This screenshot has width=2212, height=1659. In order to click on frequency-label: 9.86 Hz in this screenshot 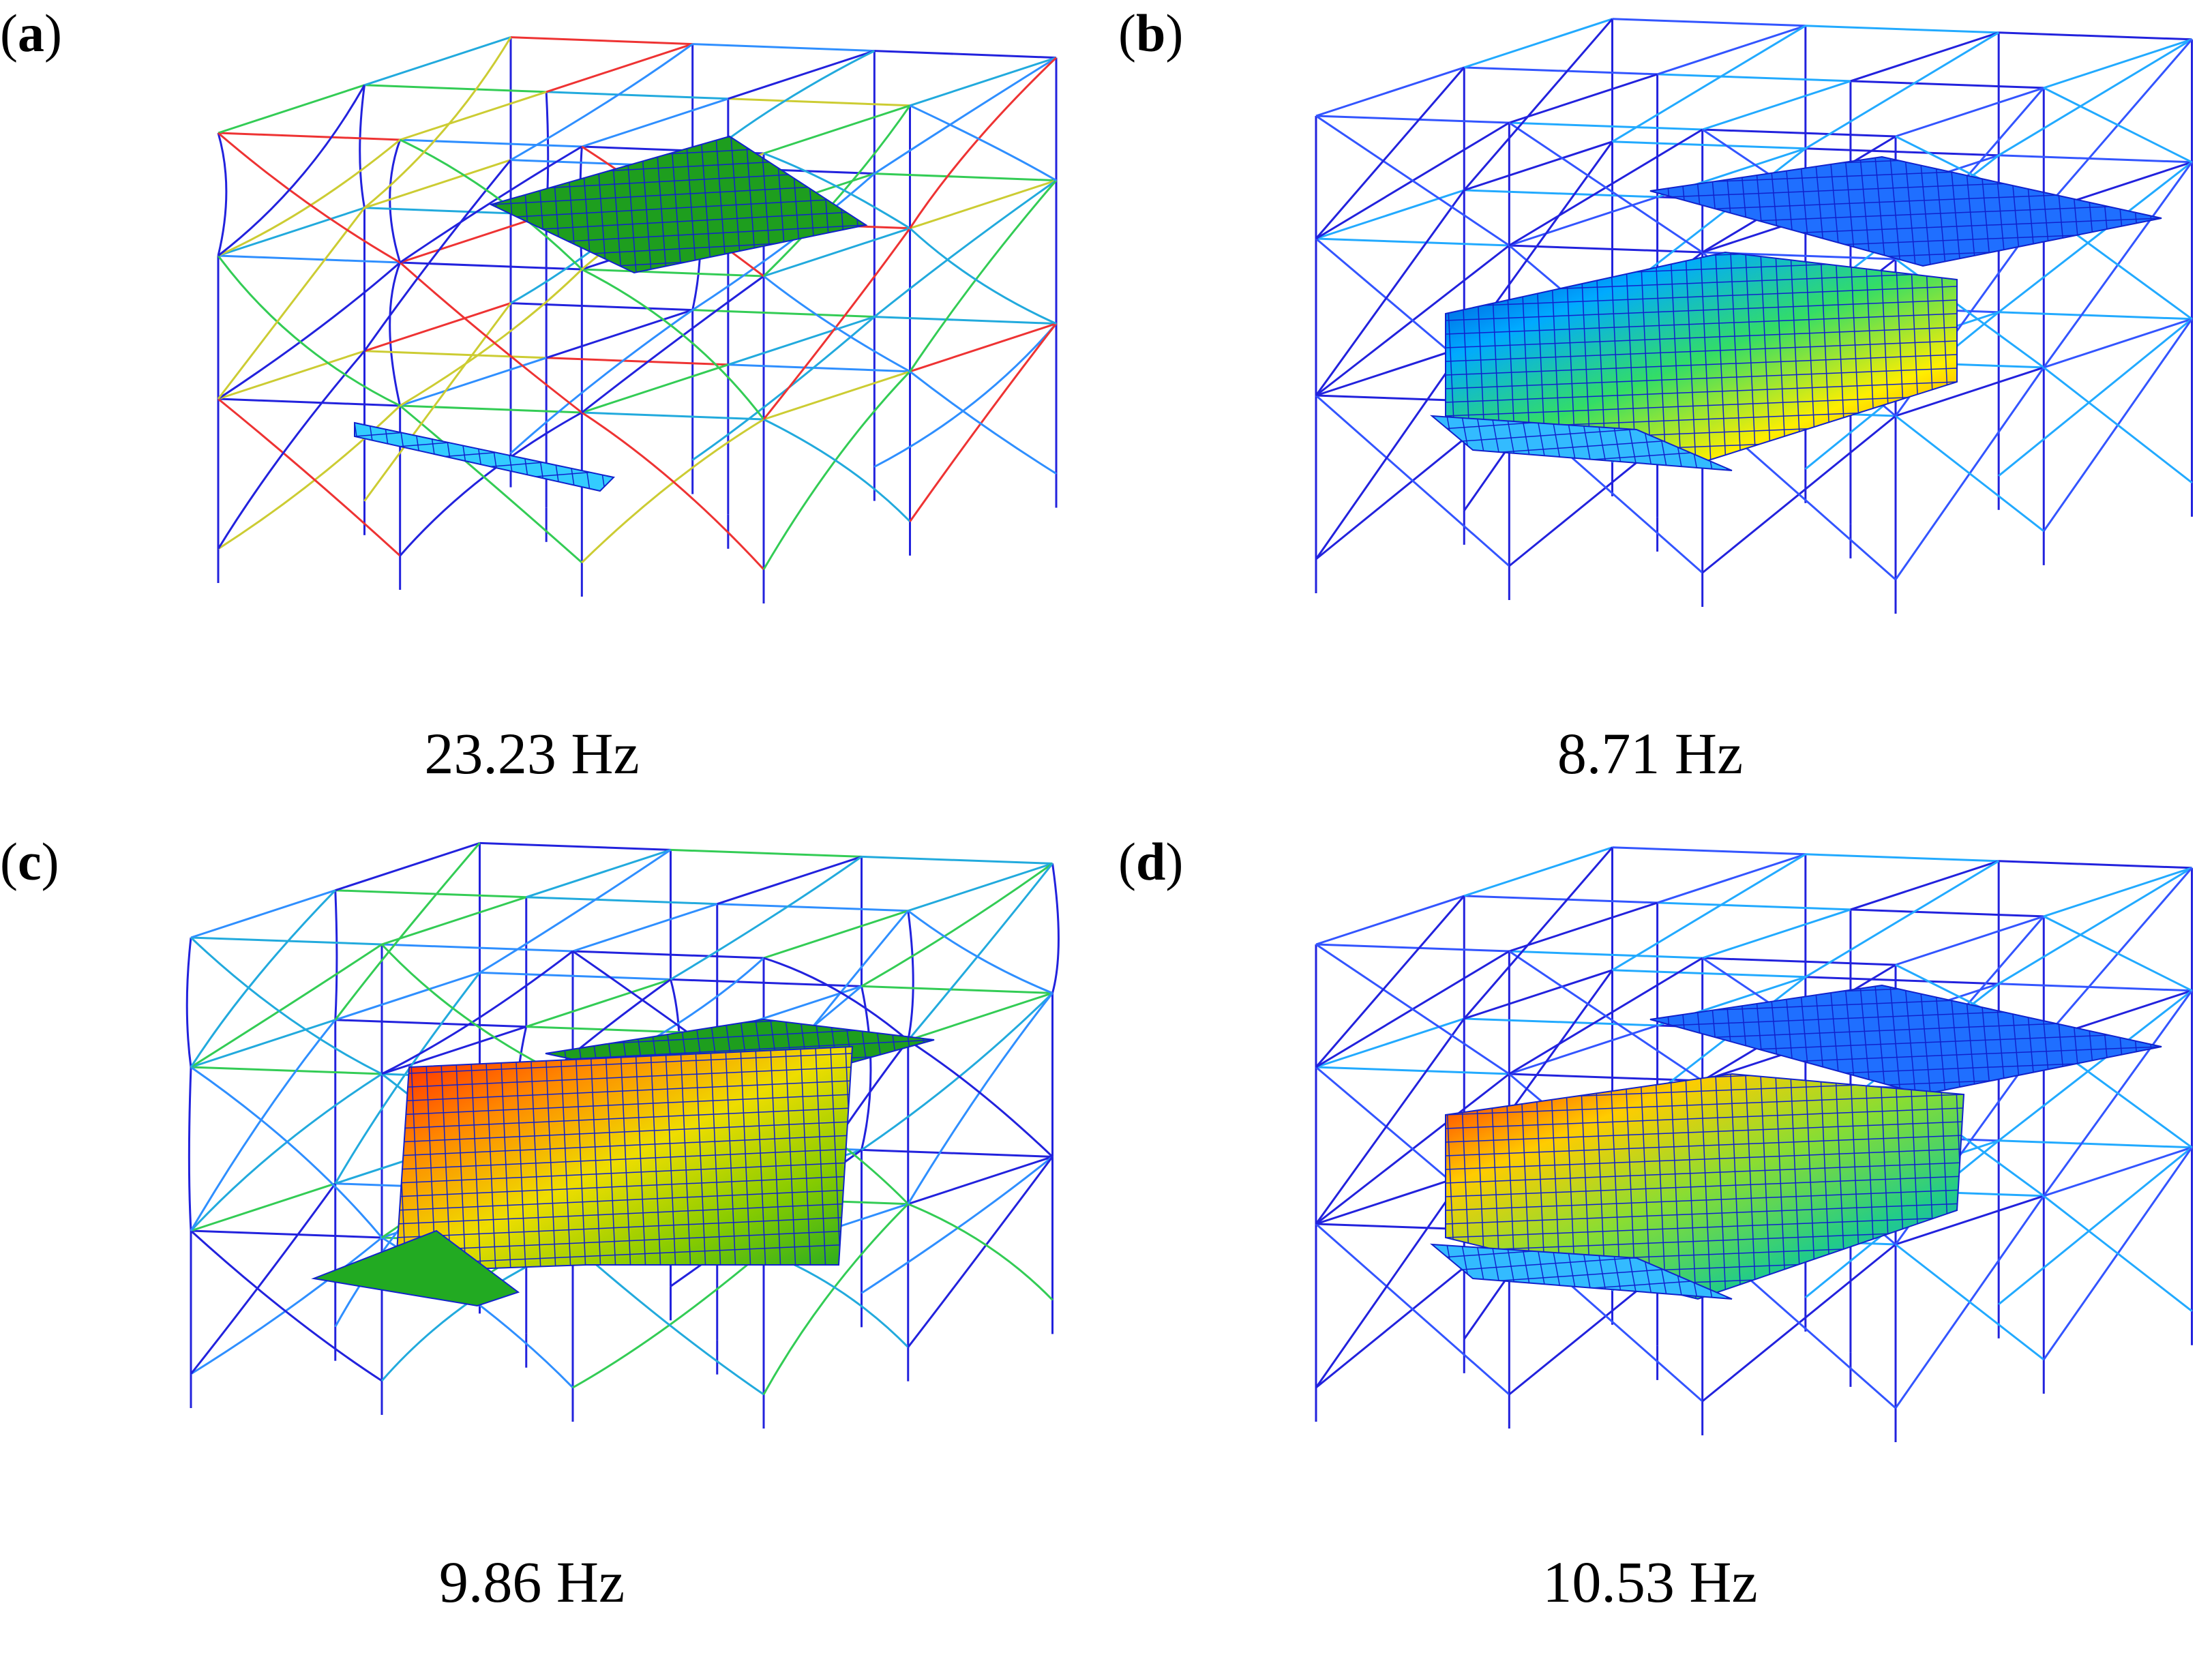, I will do `click(532, 1582)`.